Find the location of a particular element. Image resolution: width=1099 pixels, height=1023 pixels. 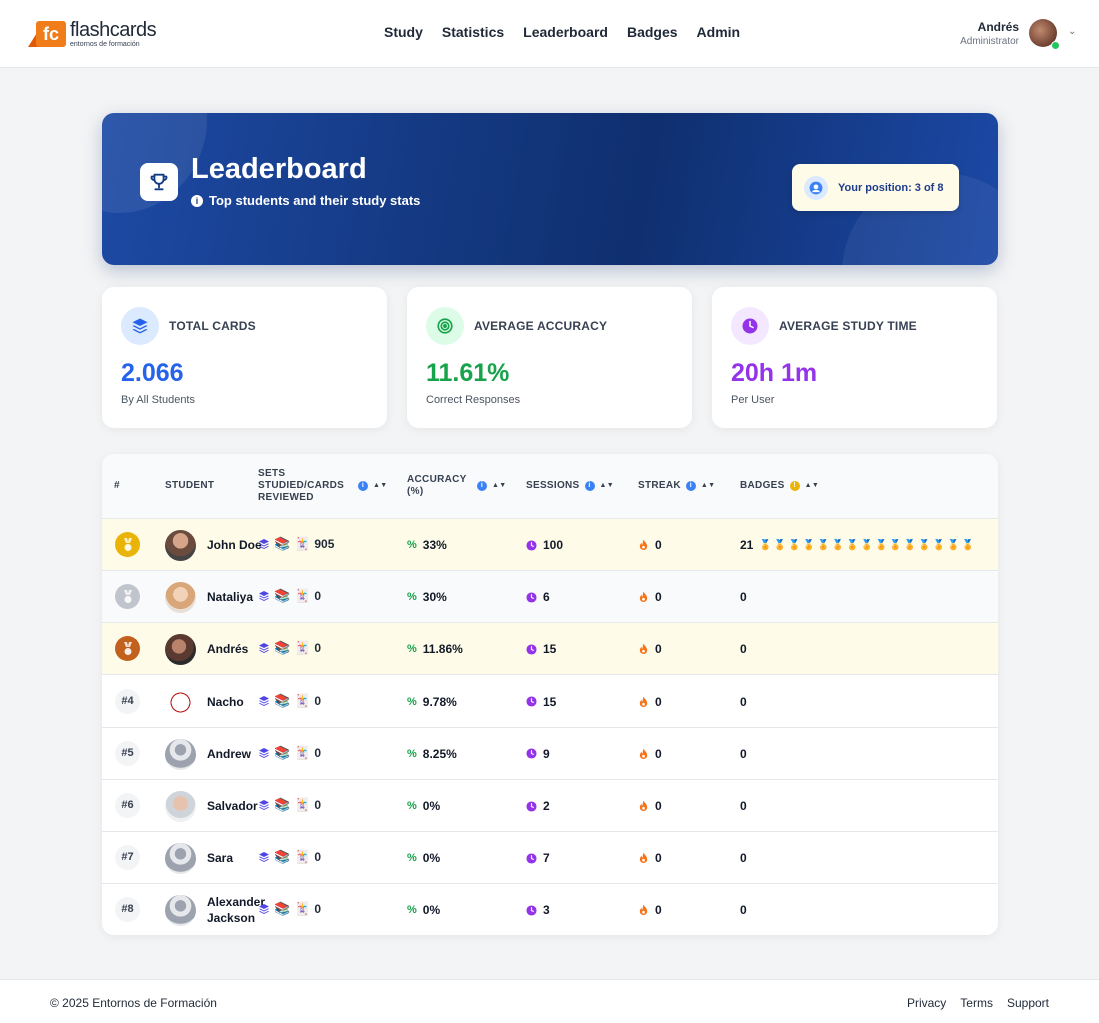

student-name: Nataliya is located at coordinates (230, 597).